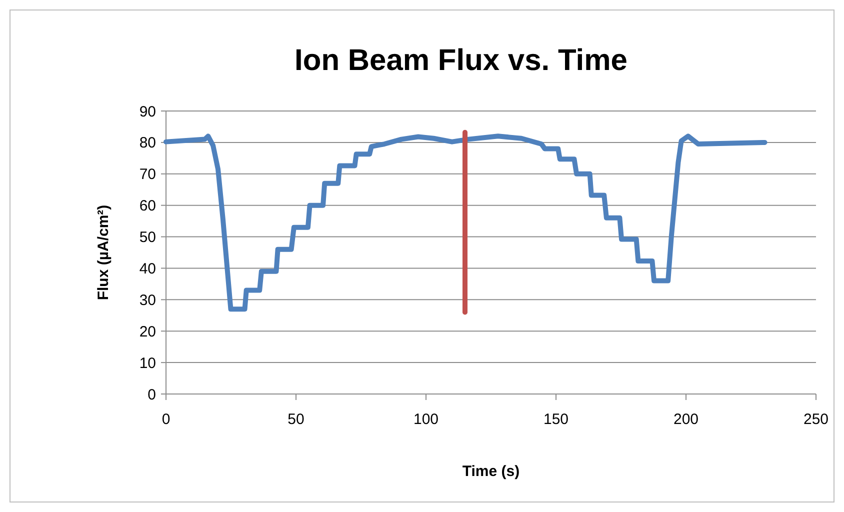  What do you see at coordinates (686, 419) in the screenshot?
I see `x-tick-label: 200` at bounding box center [686, 419].